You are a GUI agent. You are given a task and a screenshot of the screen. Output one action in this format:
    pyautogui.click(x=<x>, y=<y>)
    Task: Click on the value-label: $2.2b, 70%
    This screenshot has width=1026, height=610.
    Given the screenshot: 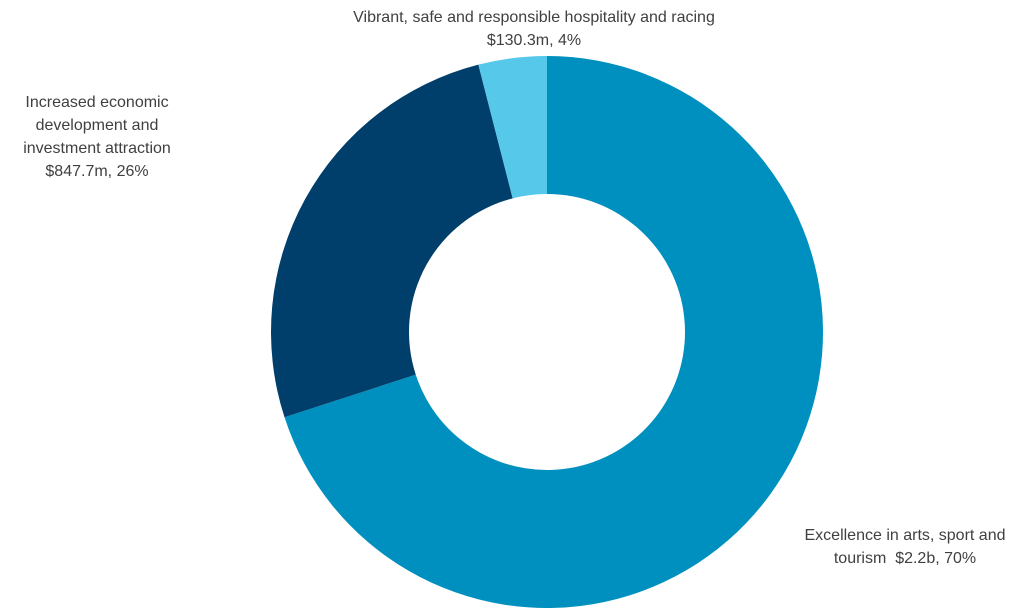 What is the action you would take?
    pyautogui.click(x=936, y=558)
    